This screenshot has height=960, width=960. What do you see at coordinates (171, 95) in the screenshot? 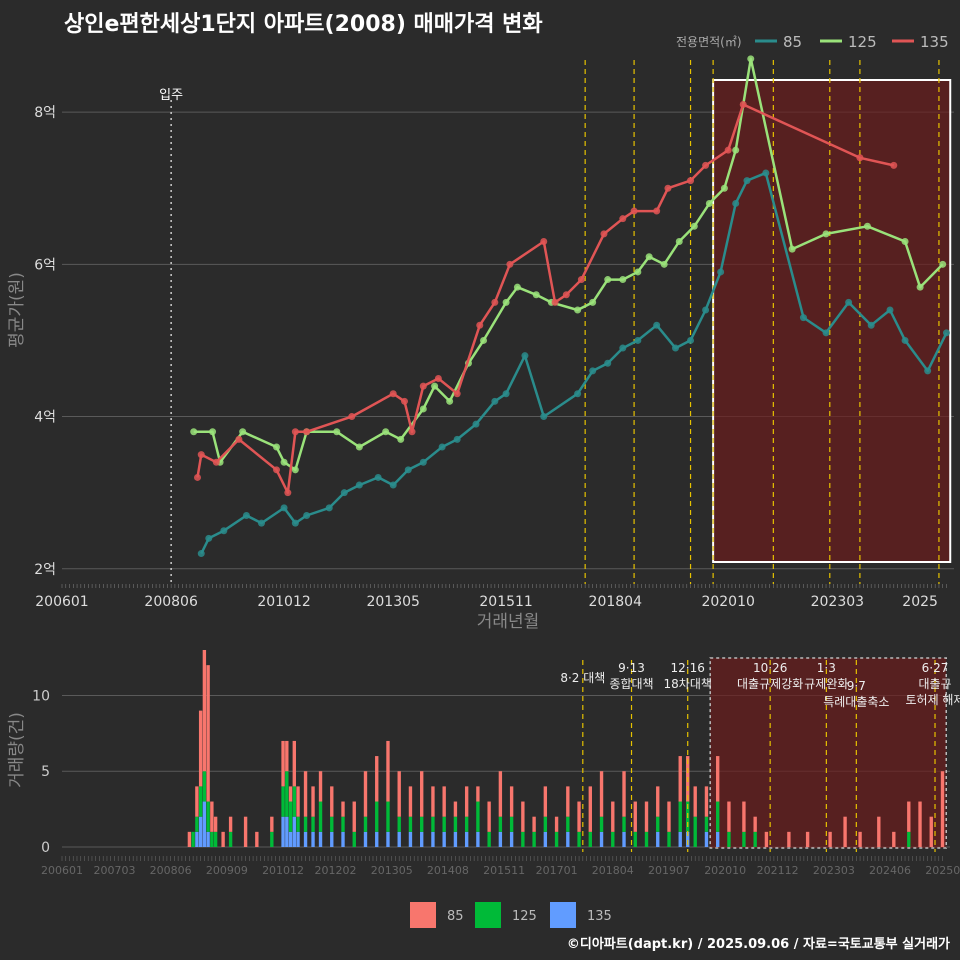
I see `move-in-label: 입주` at bounding box center [171, 95].